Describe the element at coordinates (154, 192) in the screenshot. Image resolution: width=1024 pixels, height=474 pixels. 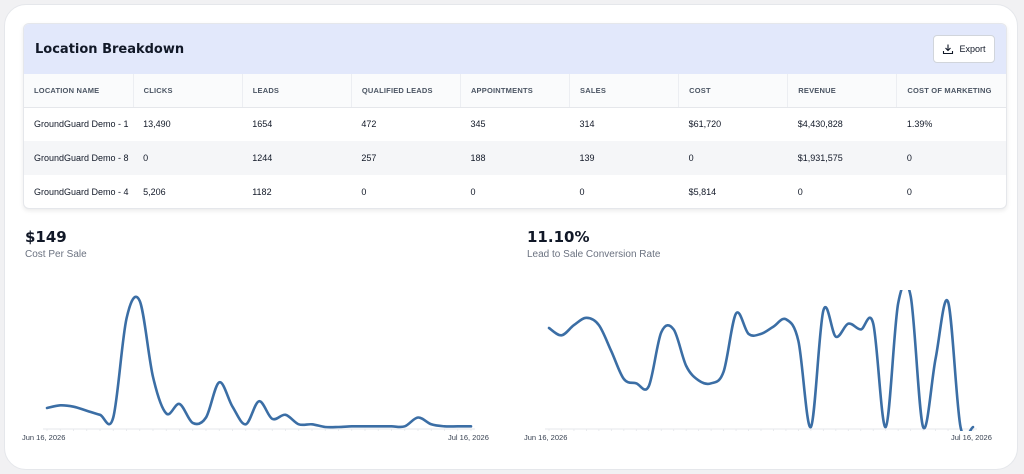
I see `cell-clicks: 5,206` at that location.